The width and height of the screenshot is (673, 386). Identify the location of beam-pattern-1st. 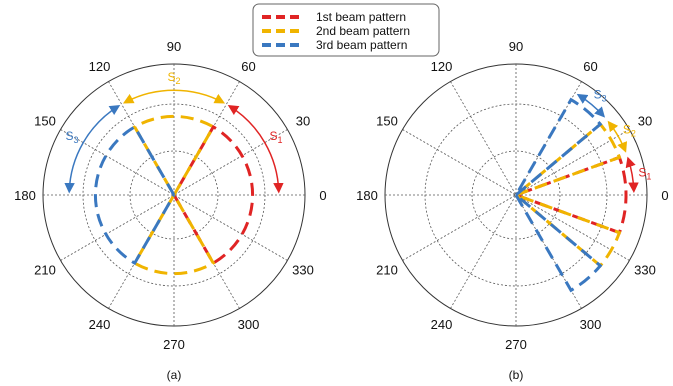
(213, 195).